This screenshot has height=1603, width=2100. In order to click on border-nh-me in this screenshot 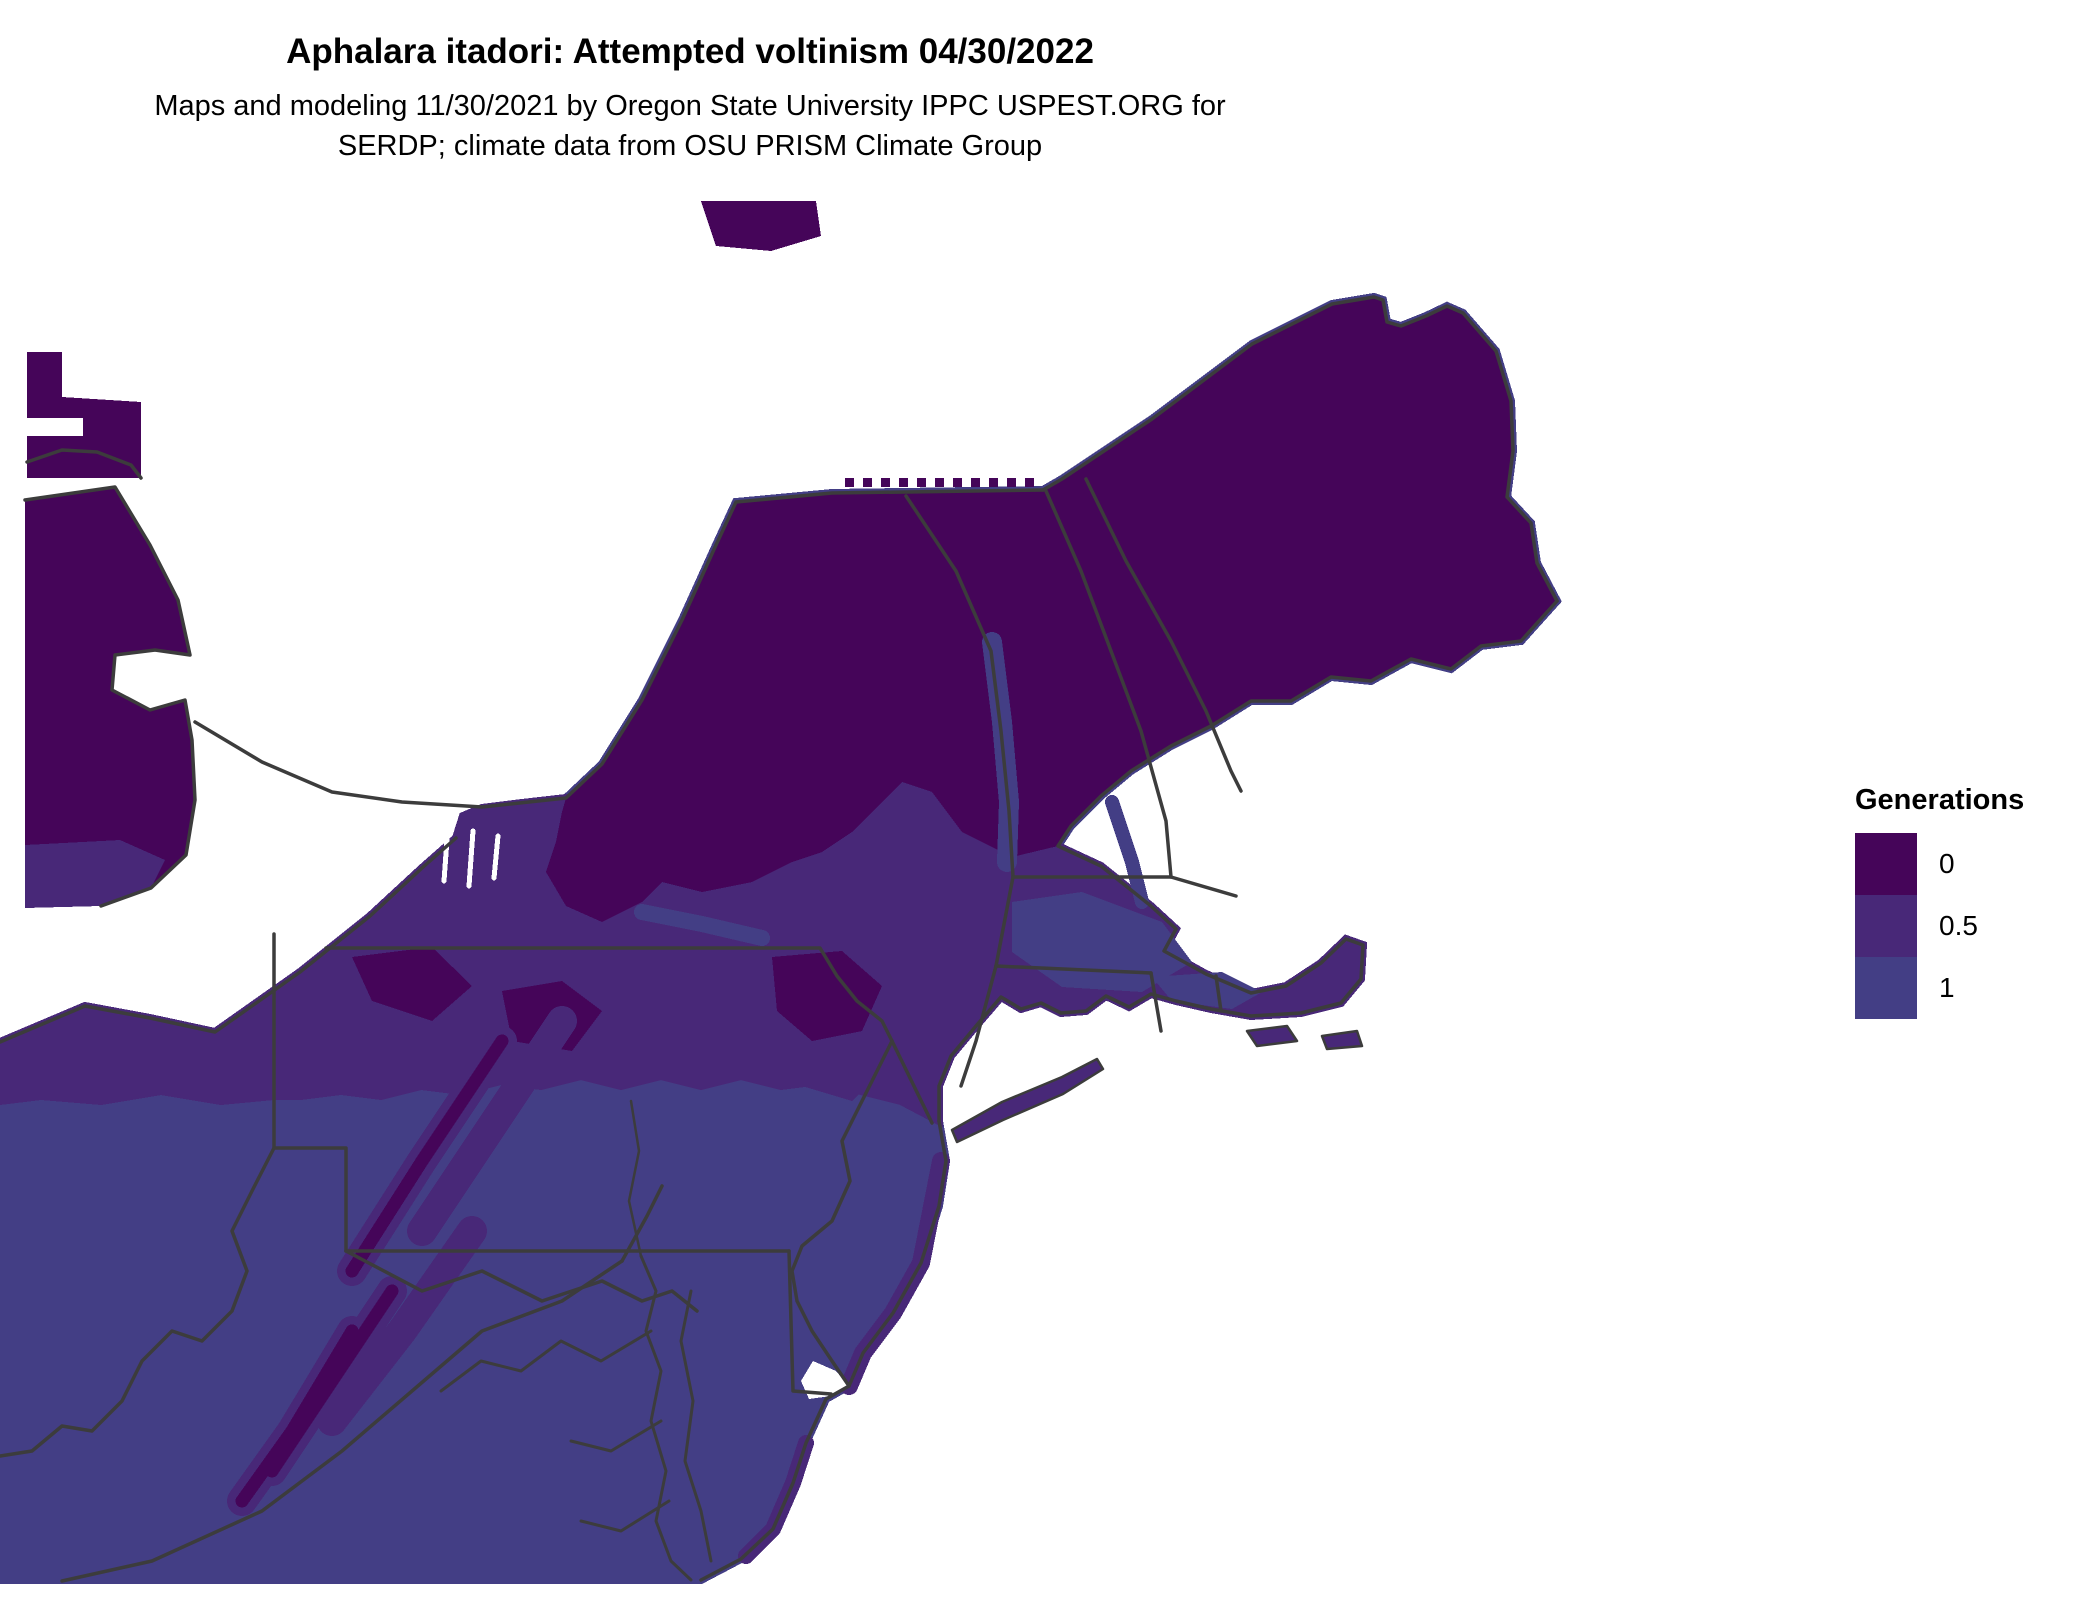, I will do `click(1163, 635)`.